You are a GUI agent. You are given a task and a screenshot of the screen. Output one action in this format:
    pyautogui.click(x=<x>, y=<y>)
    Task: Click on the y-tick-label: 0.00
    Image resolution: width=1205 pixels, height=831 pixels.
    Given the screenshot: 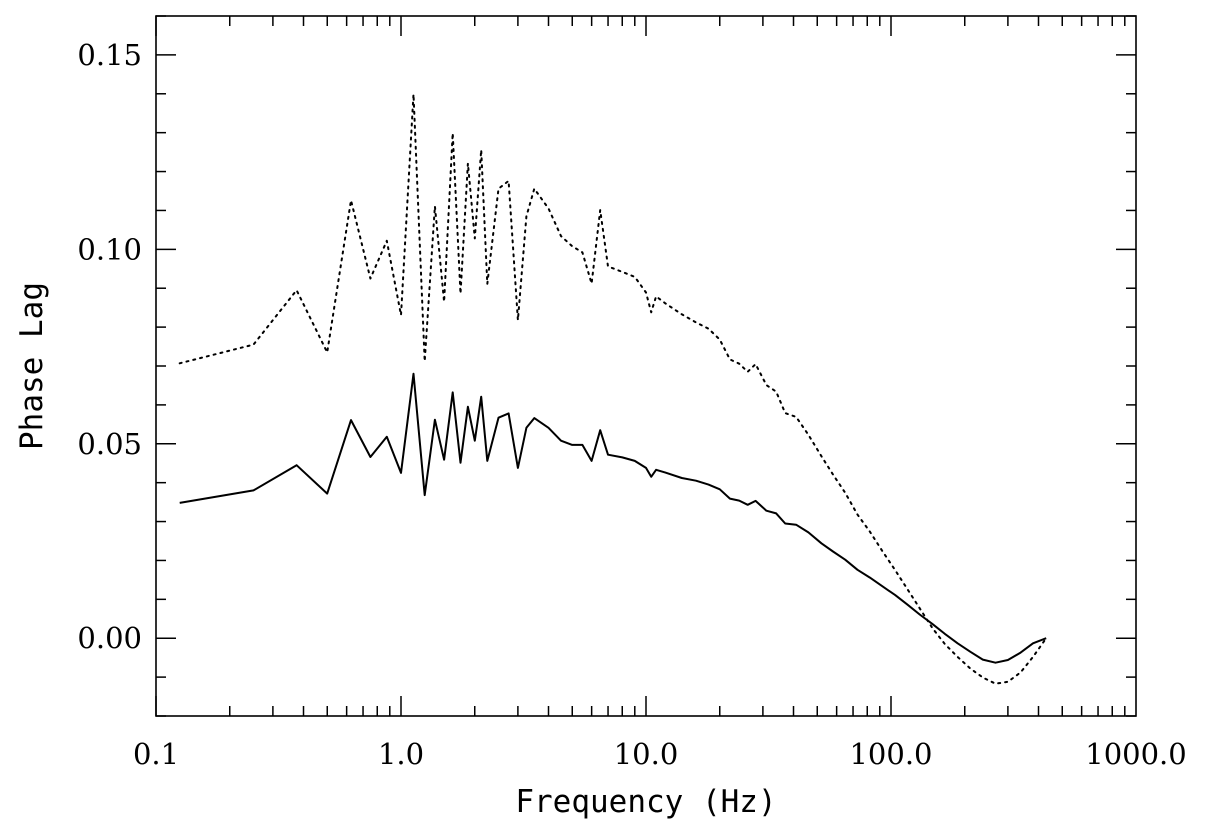 What is the action you would take?
    pyautogui.click(x=109, y=638)
    